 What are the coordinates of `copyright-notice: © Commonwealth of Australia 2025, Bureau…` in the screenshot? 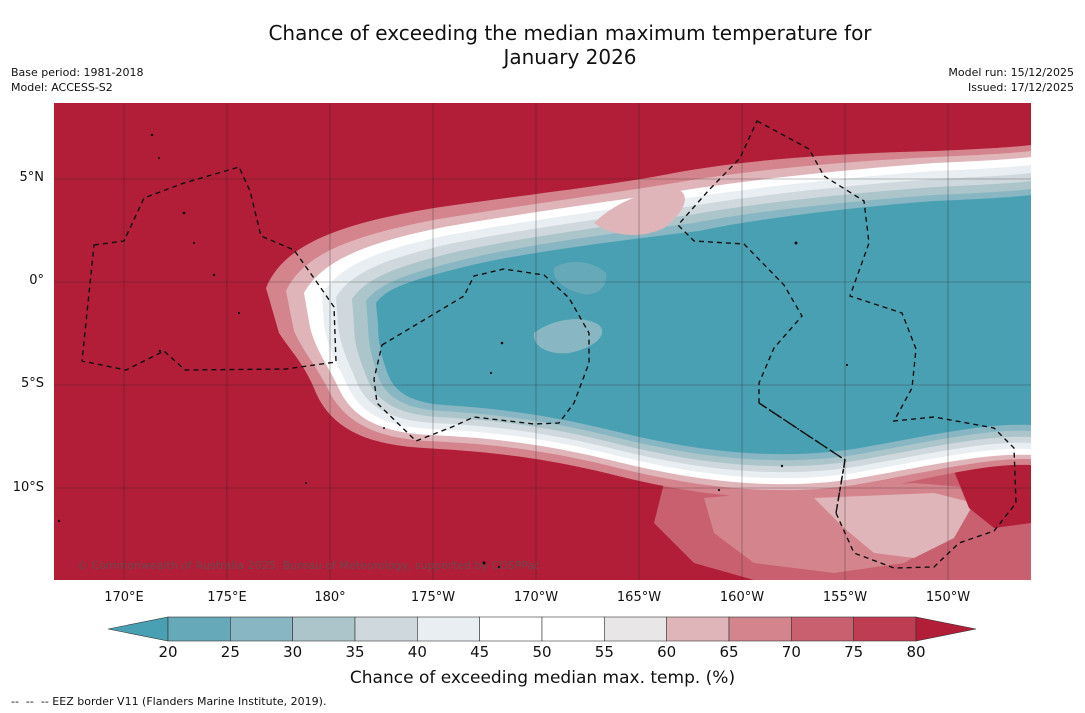 It's located at (309, 565).